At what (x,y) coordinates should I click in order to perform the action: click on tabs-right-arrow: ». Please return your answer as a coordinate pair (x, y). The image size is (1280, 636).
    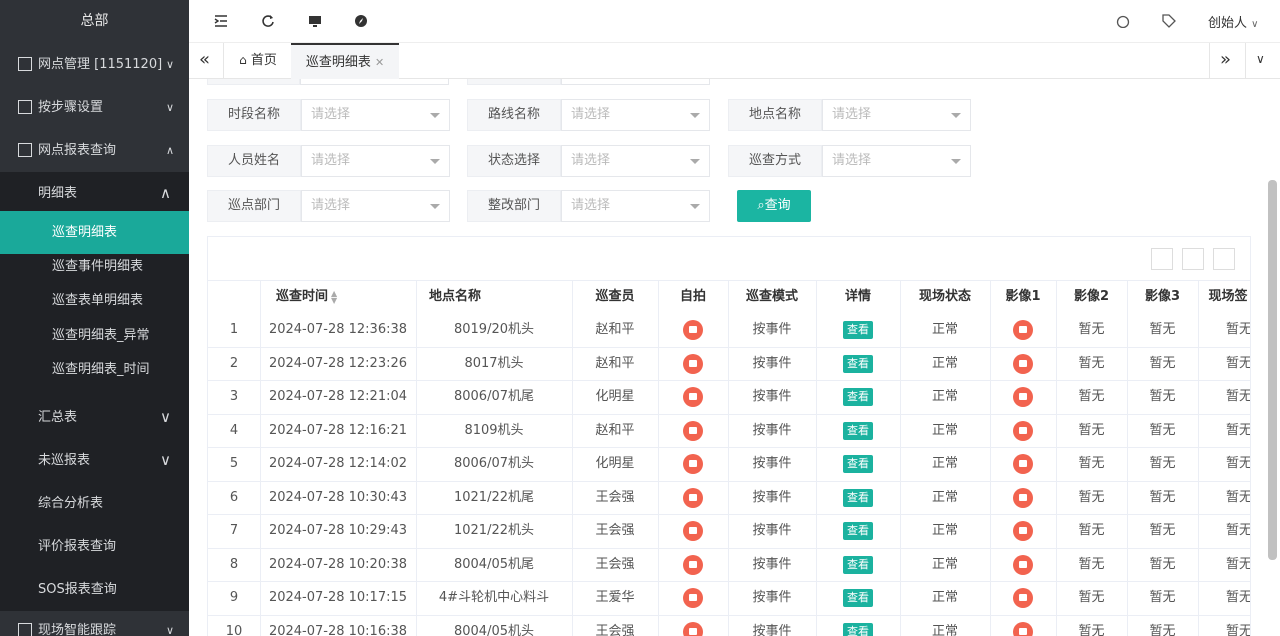
    Looking at the image, I should click on (1226, 59).